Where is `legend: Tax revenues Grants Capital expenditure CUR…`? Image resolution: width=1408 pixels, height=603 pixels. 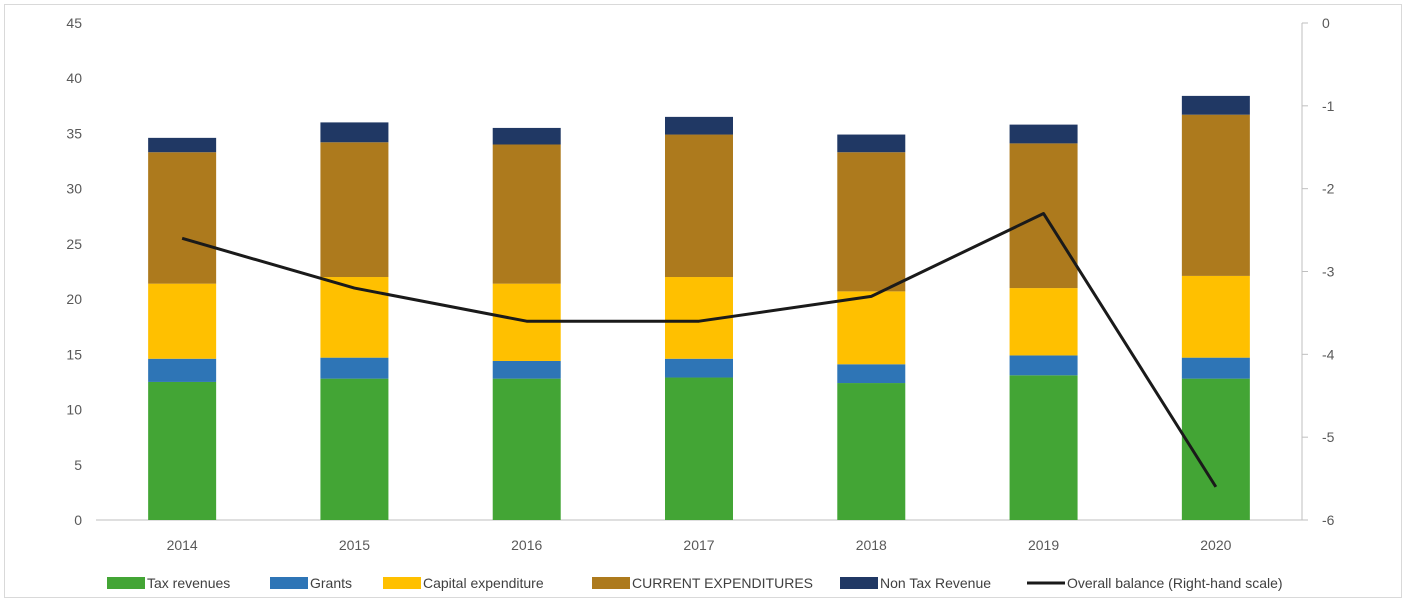
legend: Tax revenues Grants Capital expenditure CUR… is located at coordinates (695, 583).